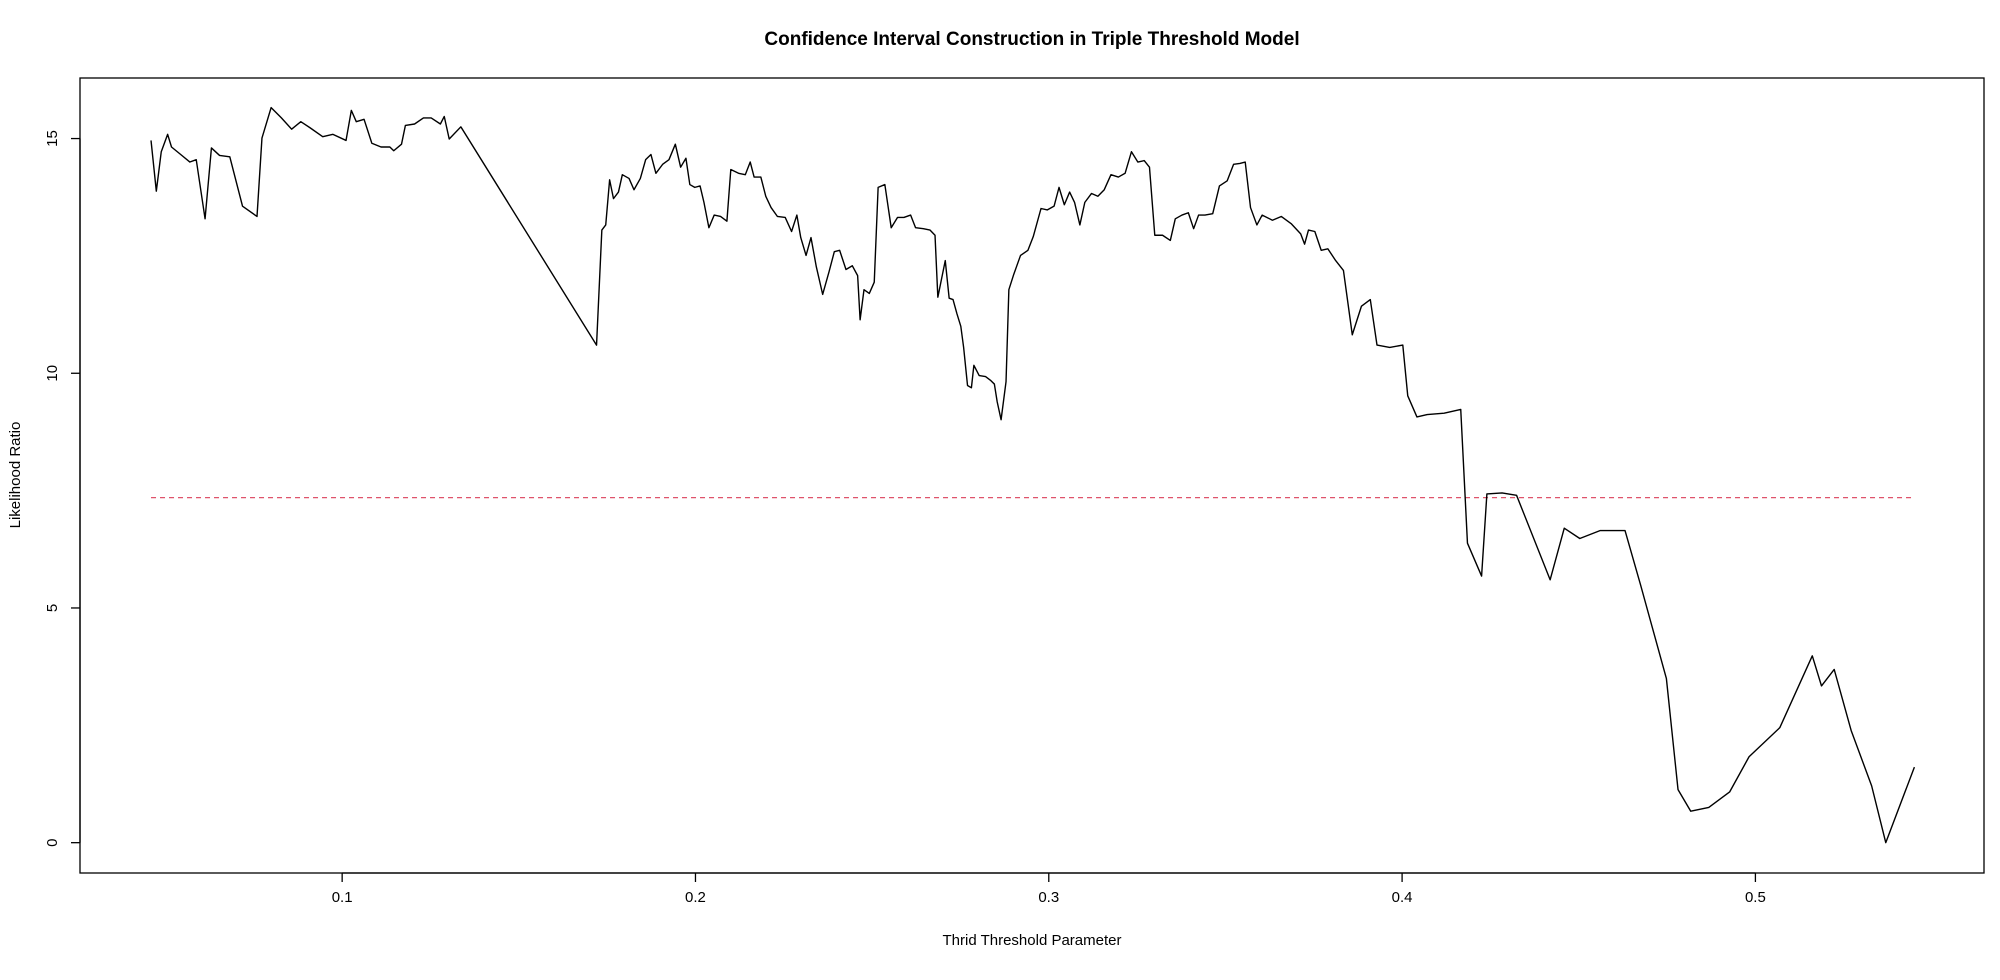  What do you see at coordinates (15, 475) in the screenshot?
I see `y-axis-label: Likelihood Ratio` at bounding box center [15, 475].